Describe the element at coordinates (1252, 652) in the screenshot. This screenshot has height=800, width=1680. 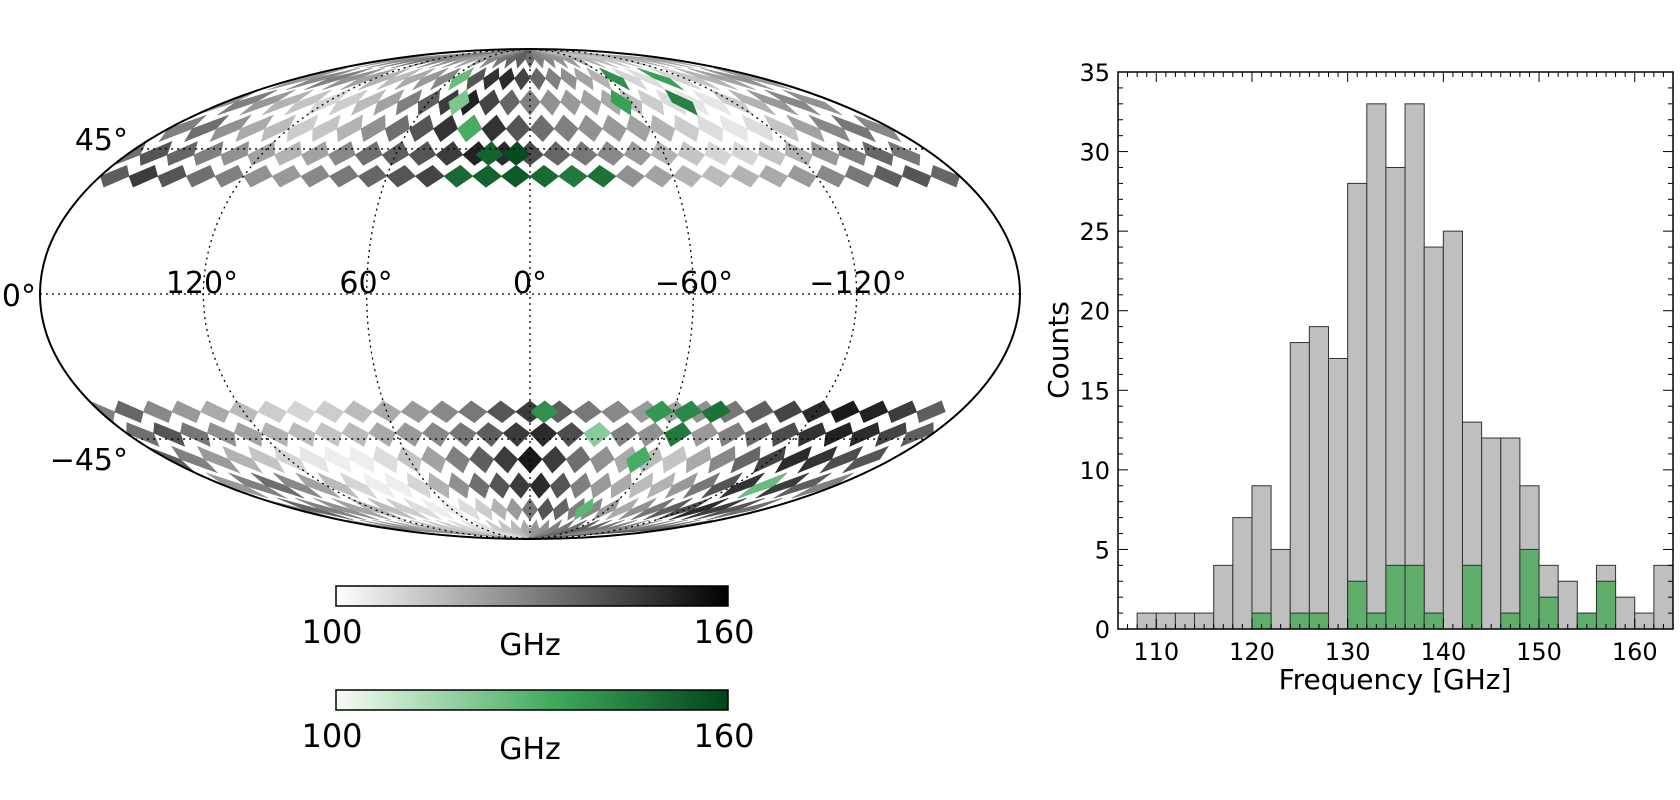
I see `histogram-x-tick-label: 120` at that location.